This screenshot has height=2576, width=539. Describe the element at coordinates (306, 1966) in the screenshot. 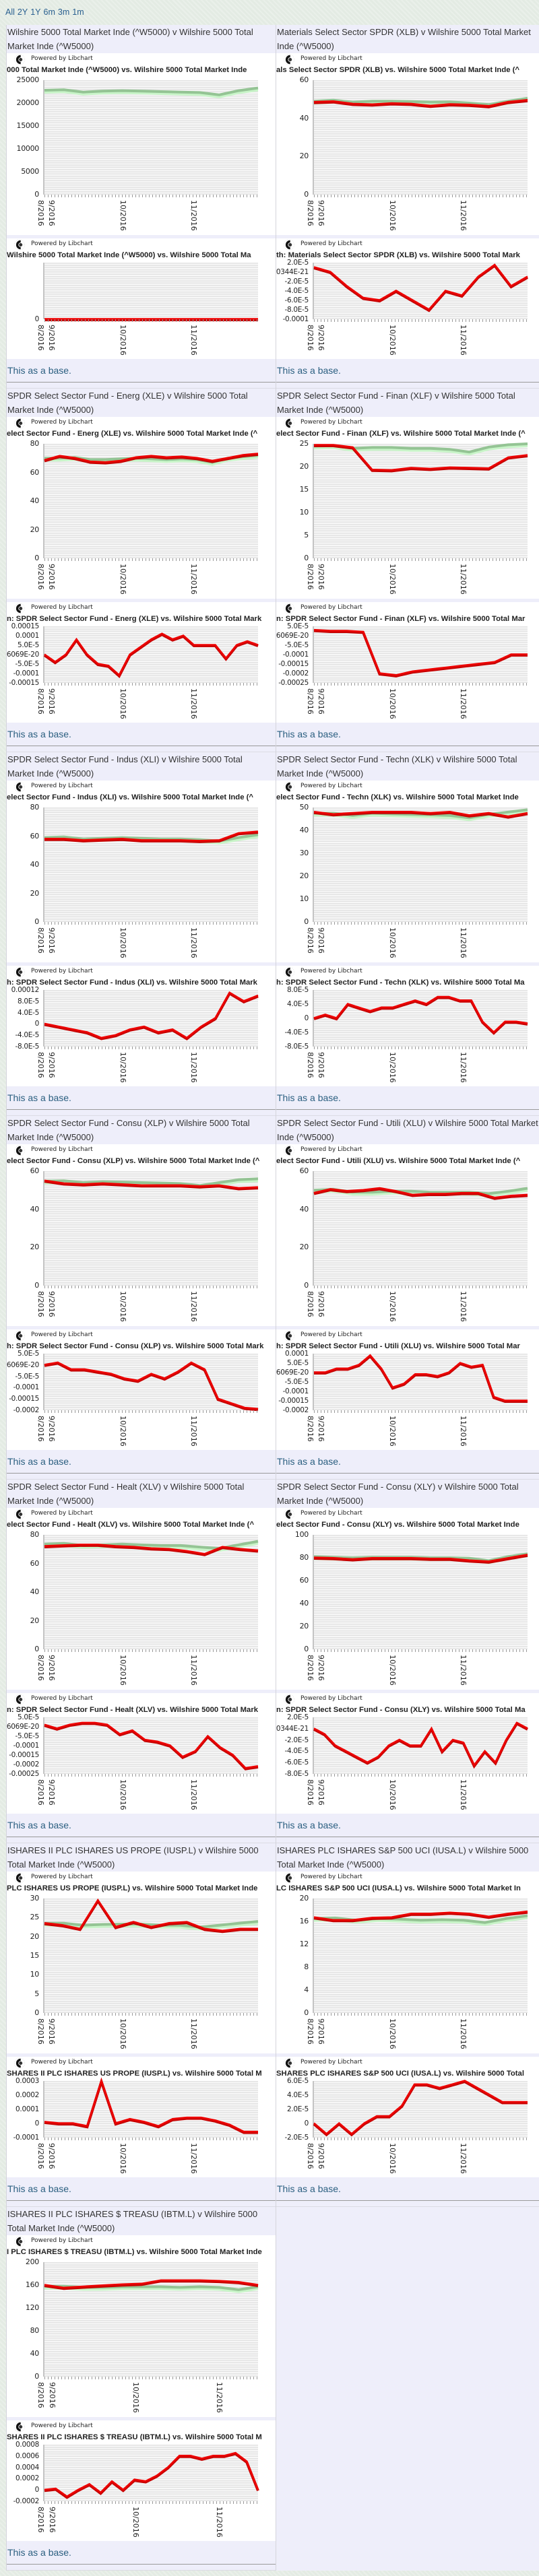

I see `y-tick-label: 8` at that location.